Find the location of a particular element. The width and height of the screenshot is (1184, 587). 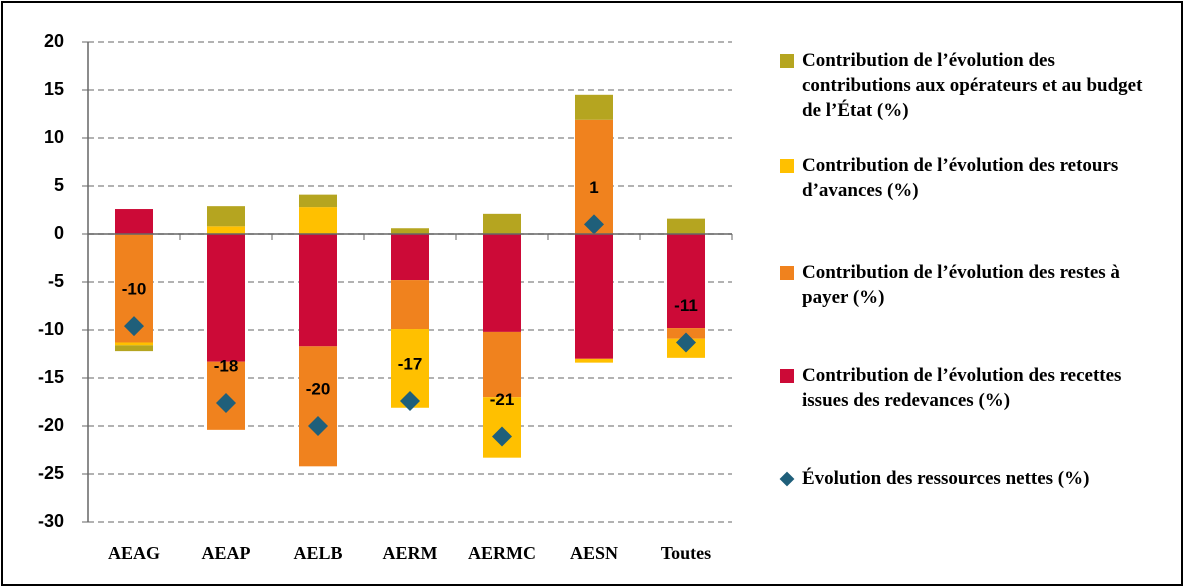

data-label: -10 is located at coordinates (134, 289).